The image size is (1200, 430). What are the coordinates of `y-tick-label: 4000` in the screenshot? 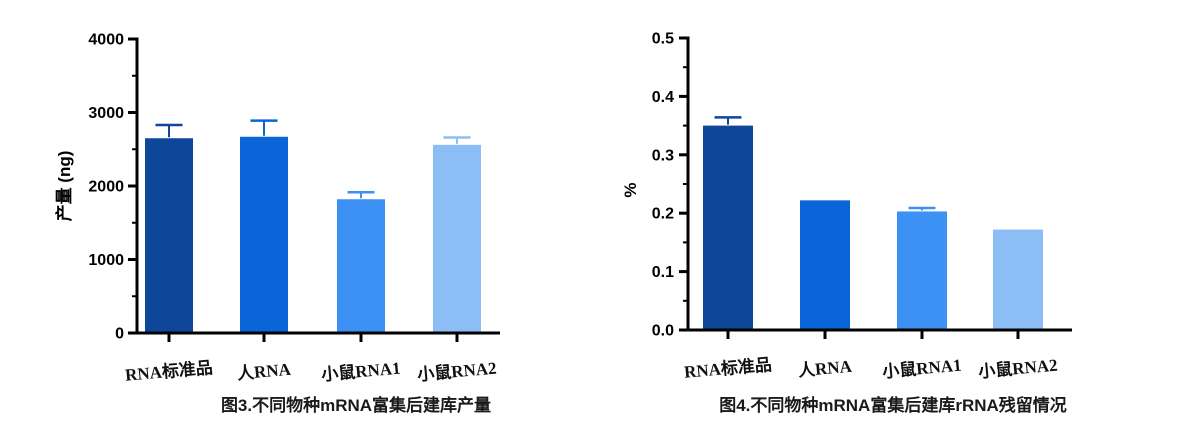 It's located at (106, 40).